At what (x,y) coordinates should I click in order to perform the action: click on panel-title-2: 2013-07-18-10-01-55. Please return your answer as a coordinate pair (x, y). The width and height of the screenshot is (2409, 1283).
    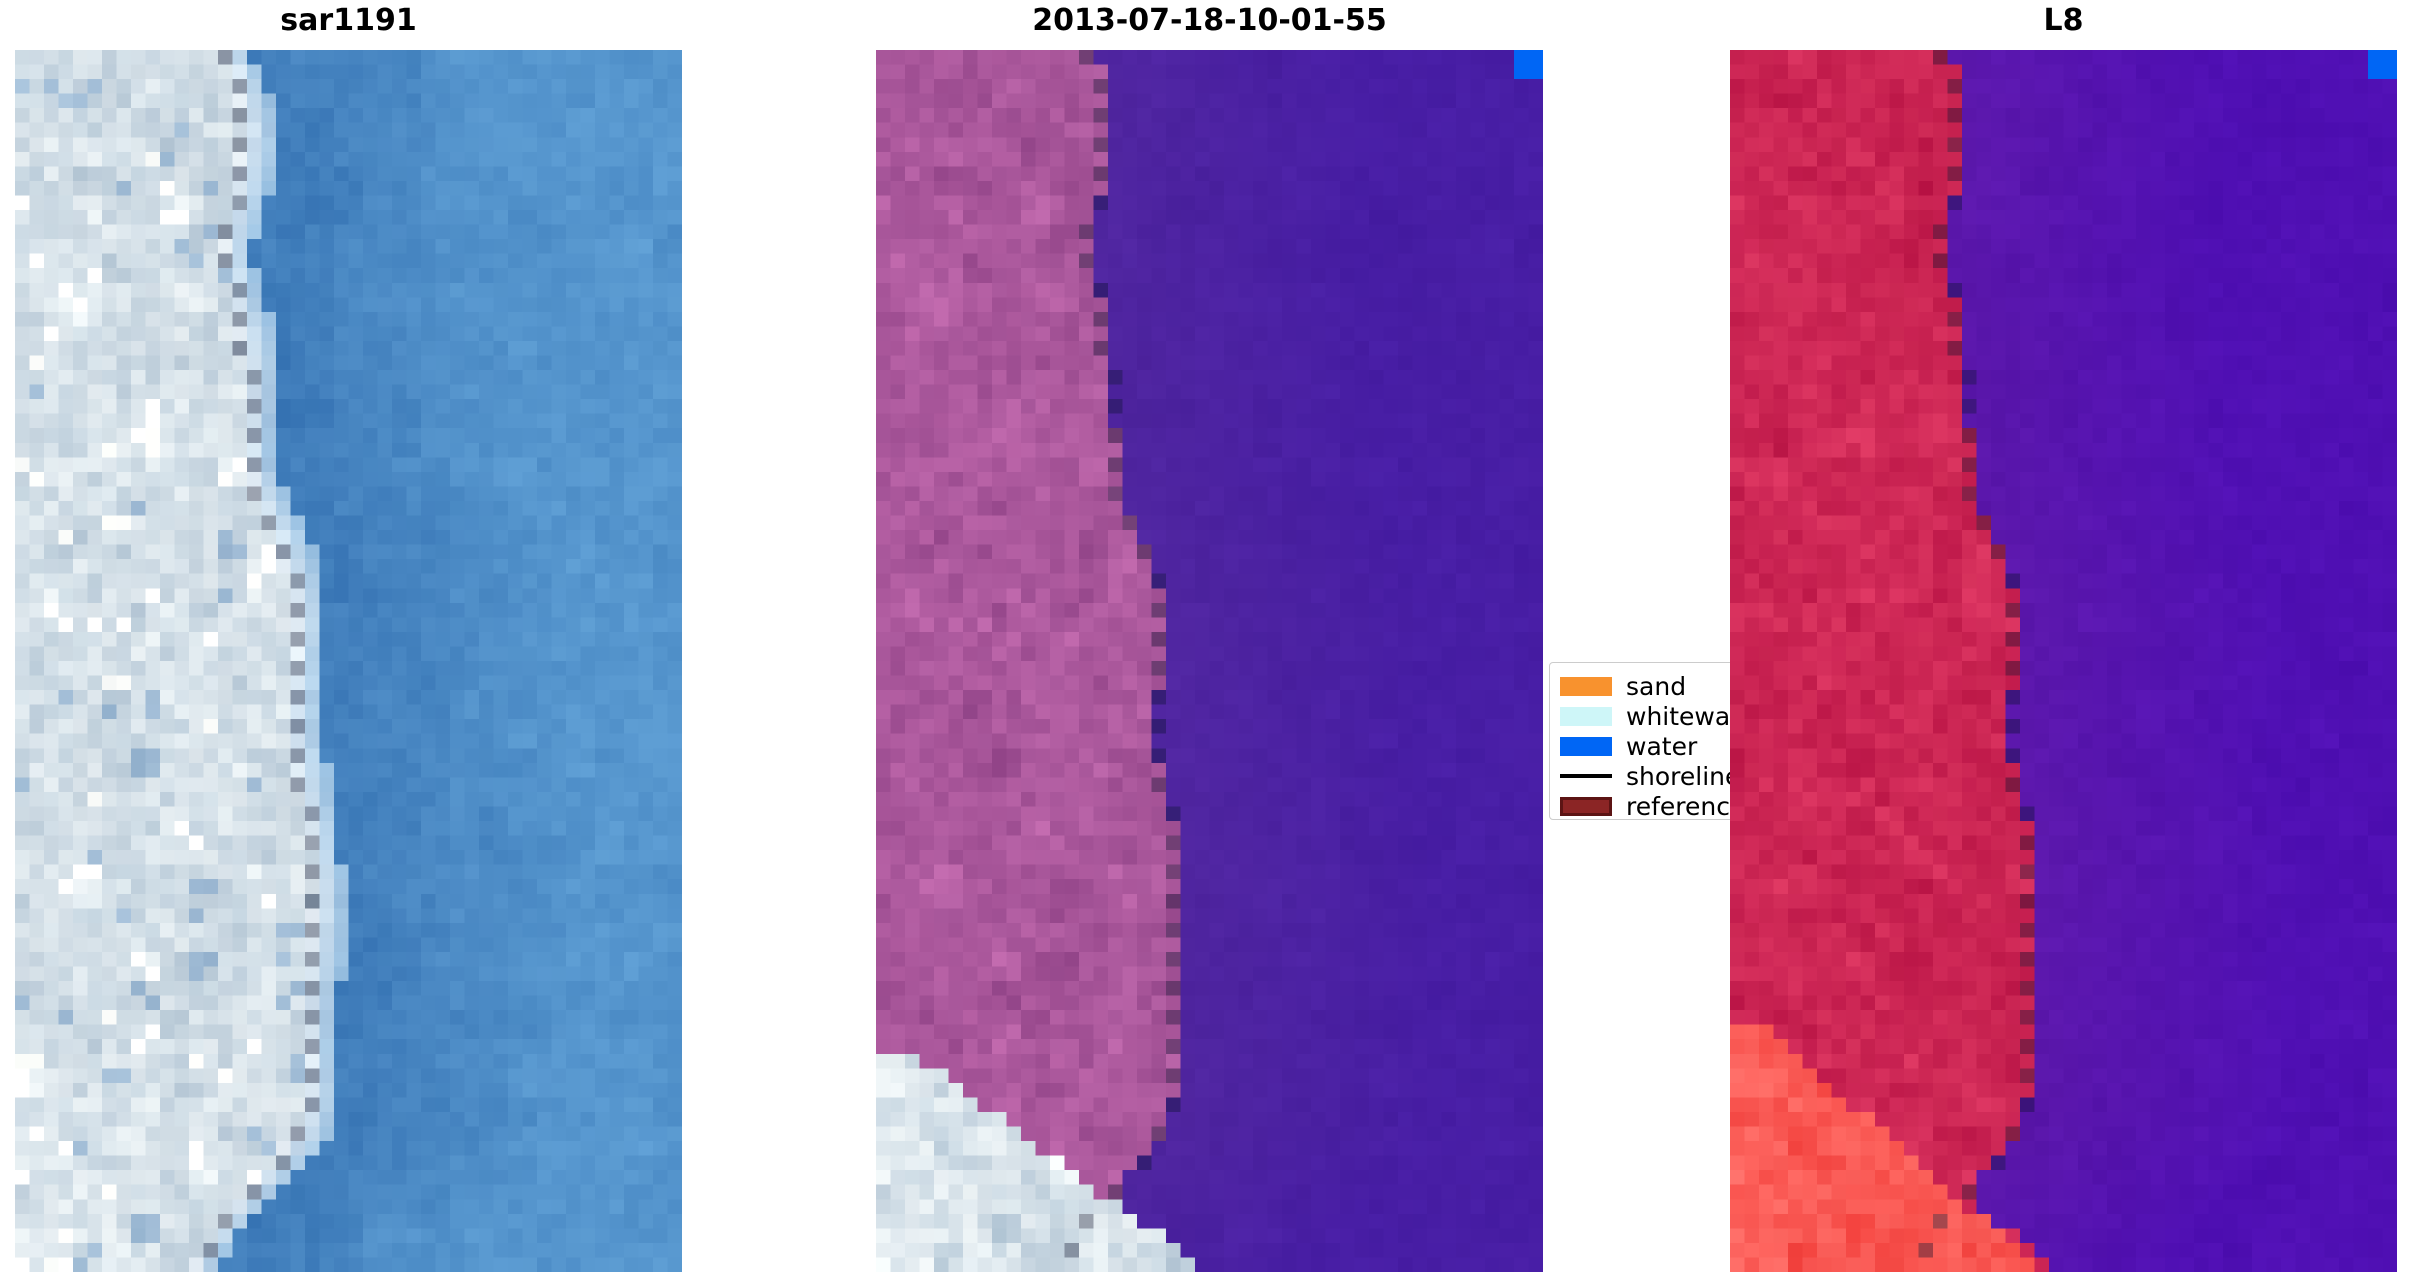
    Looking at the image, I should click on (1209, 20).